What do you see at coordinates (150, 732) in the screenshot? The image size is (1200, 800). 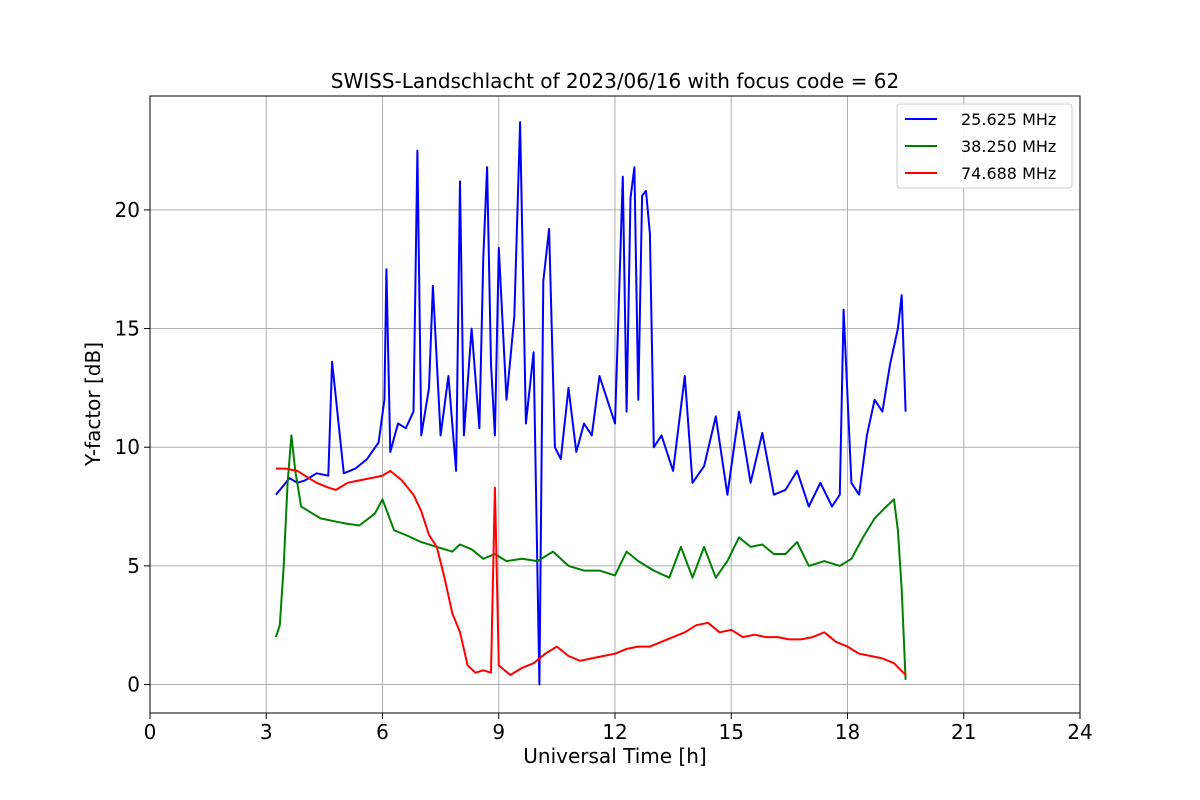 I see `x-tick-label: 0` at bounding box center [150, 732].